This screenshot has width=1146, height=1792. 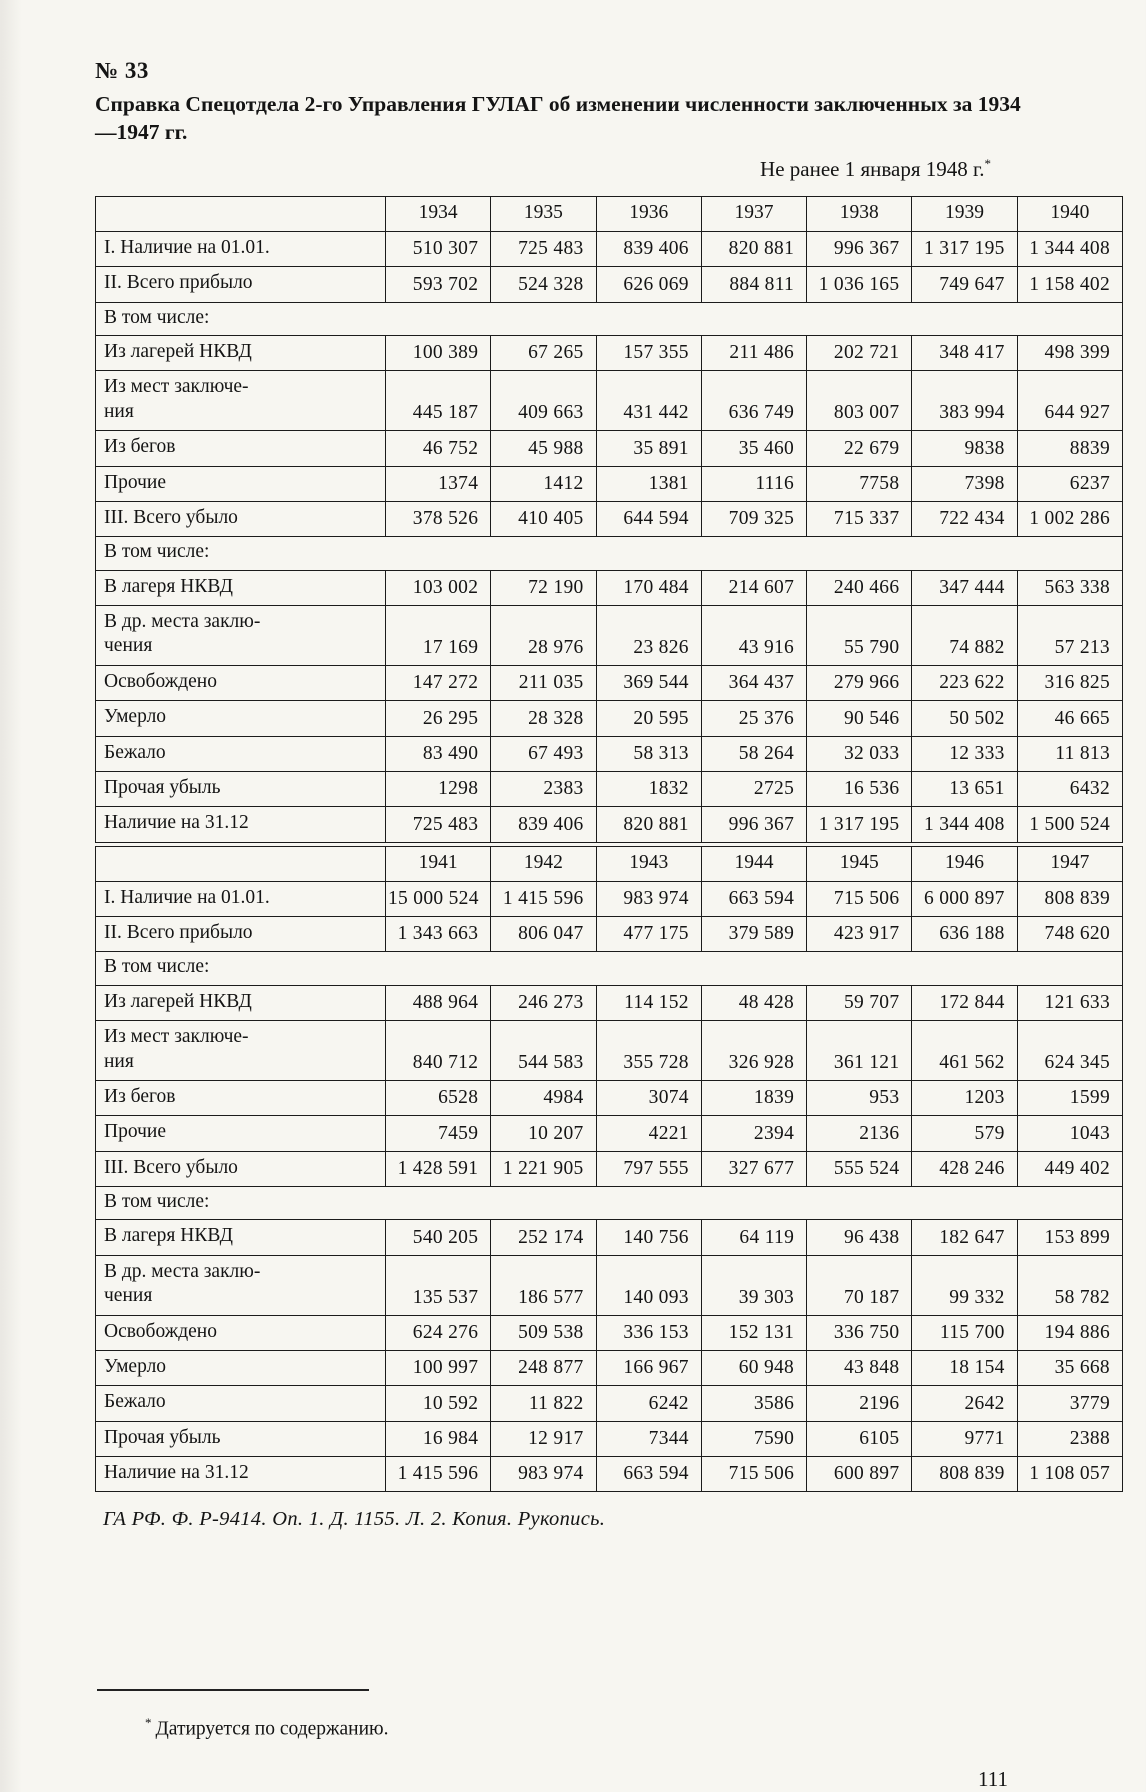 I want to click on cell-value: 202 721, so click(x=859, y=353).